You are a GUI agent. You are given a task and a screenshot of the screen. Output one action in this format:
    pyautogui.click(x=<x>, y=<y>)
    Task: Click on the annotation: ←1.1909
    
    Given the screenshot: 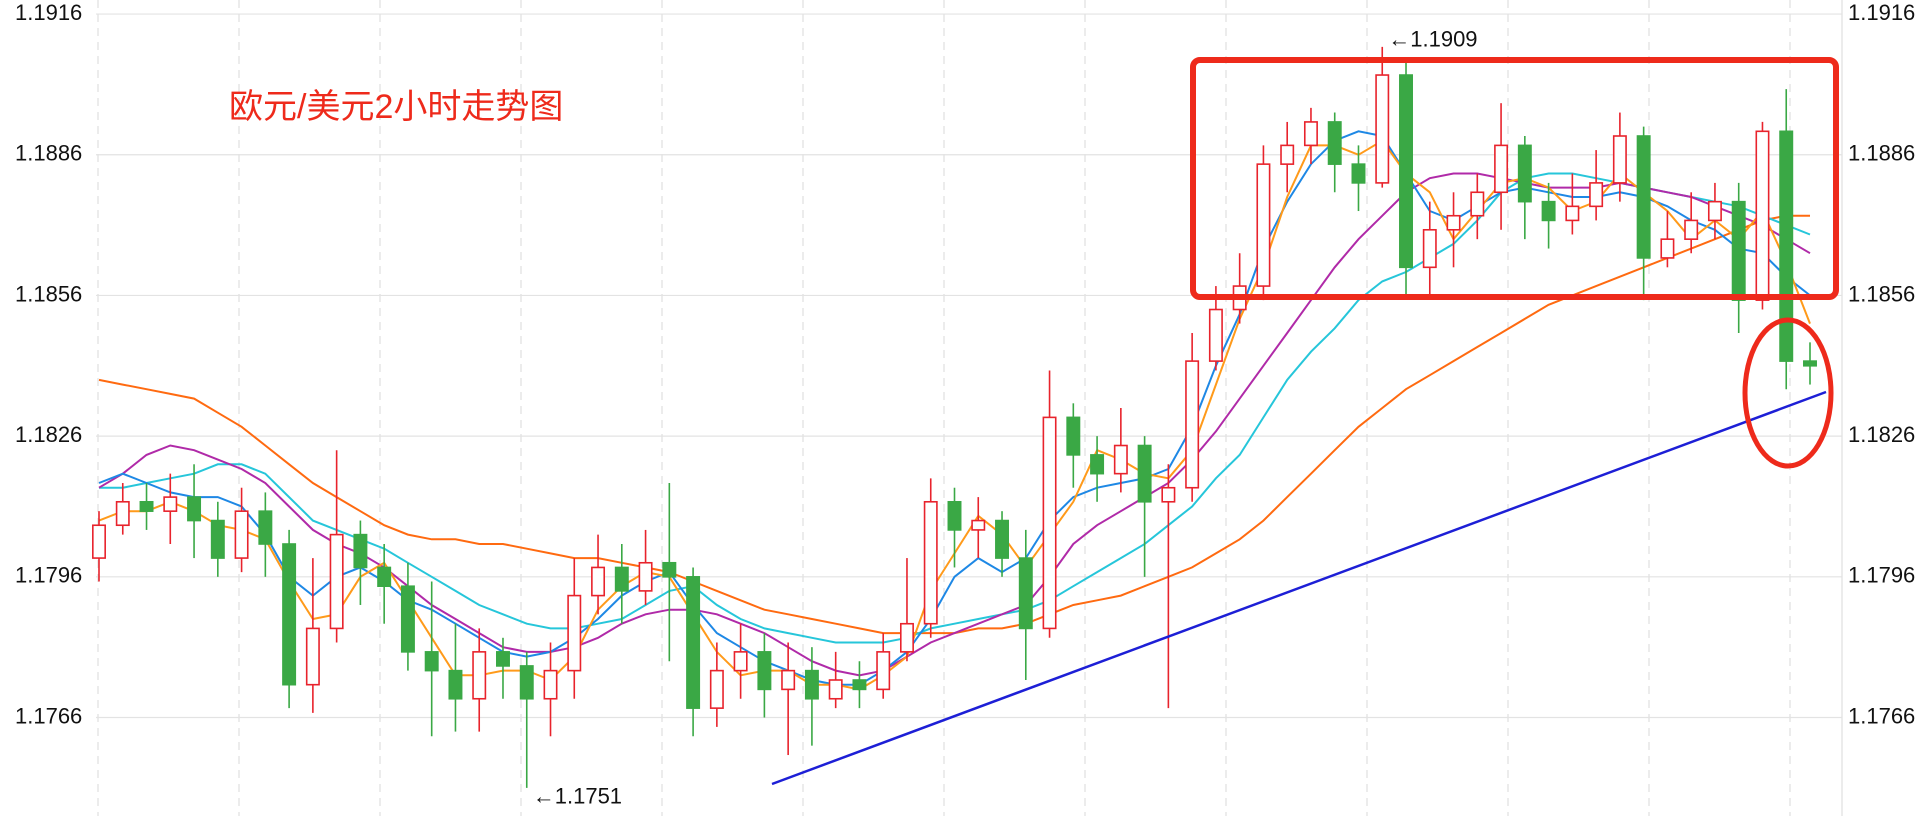 What is the action you would take?
    pyautogui.click(x=1432, y=39)
    